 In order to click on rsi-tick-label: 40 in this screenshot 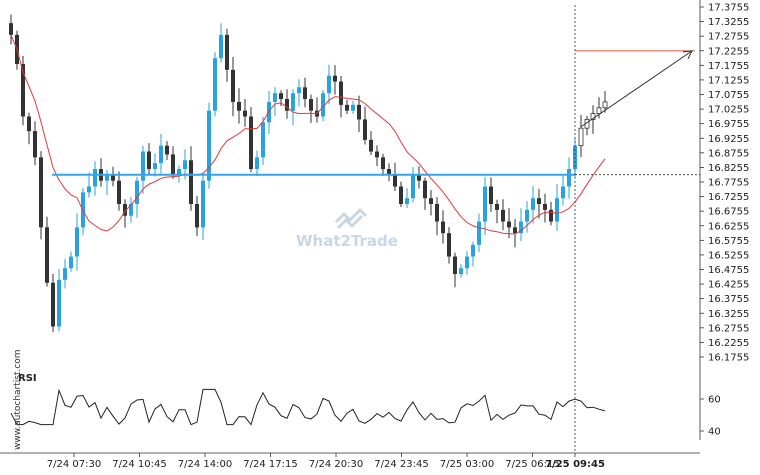, I will do `click(714, 432)`.